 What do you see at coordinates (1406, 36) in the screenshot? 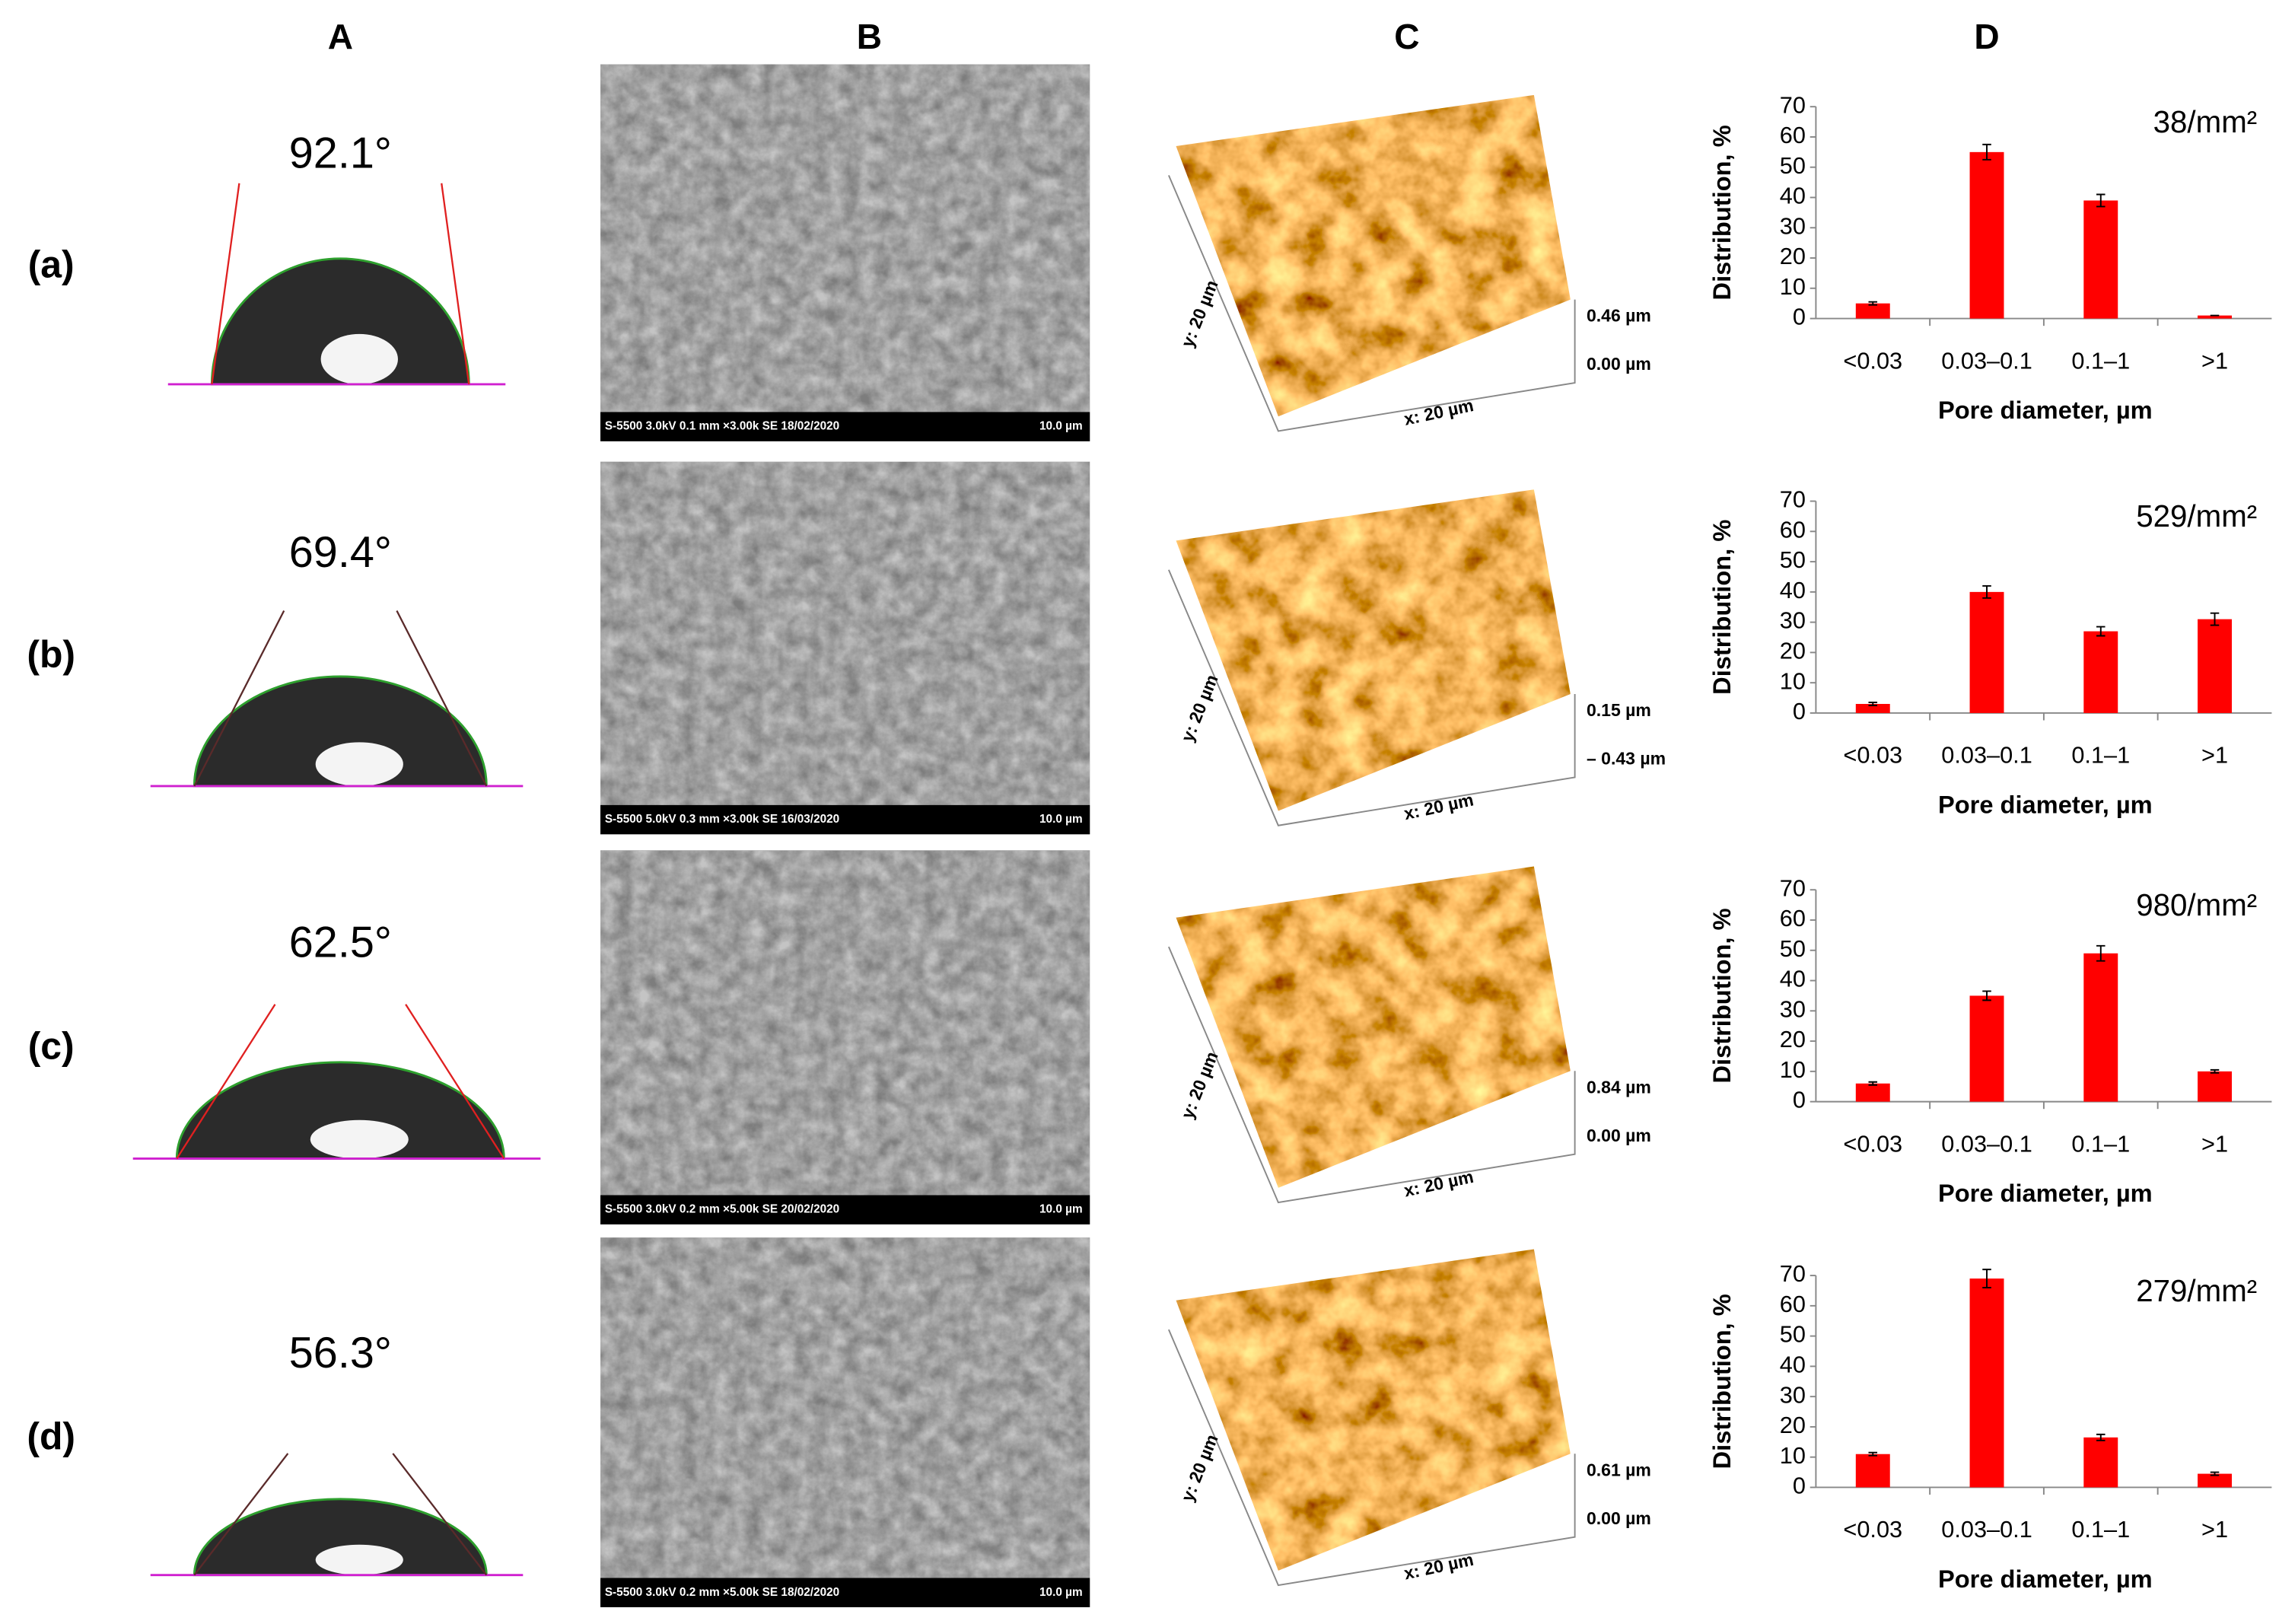
I see `panel-header: C` at bounding box center [1406, 36].